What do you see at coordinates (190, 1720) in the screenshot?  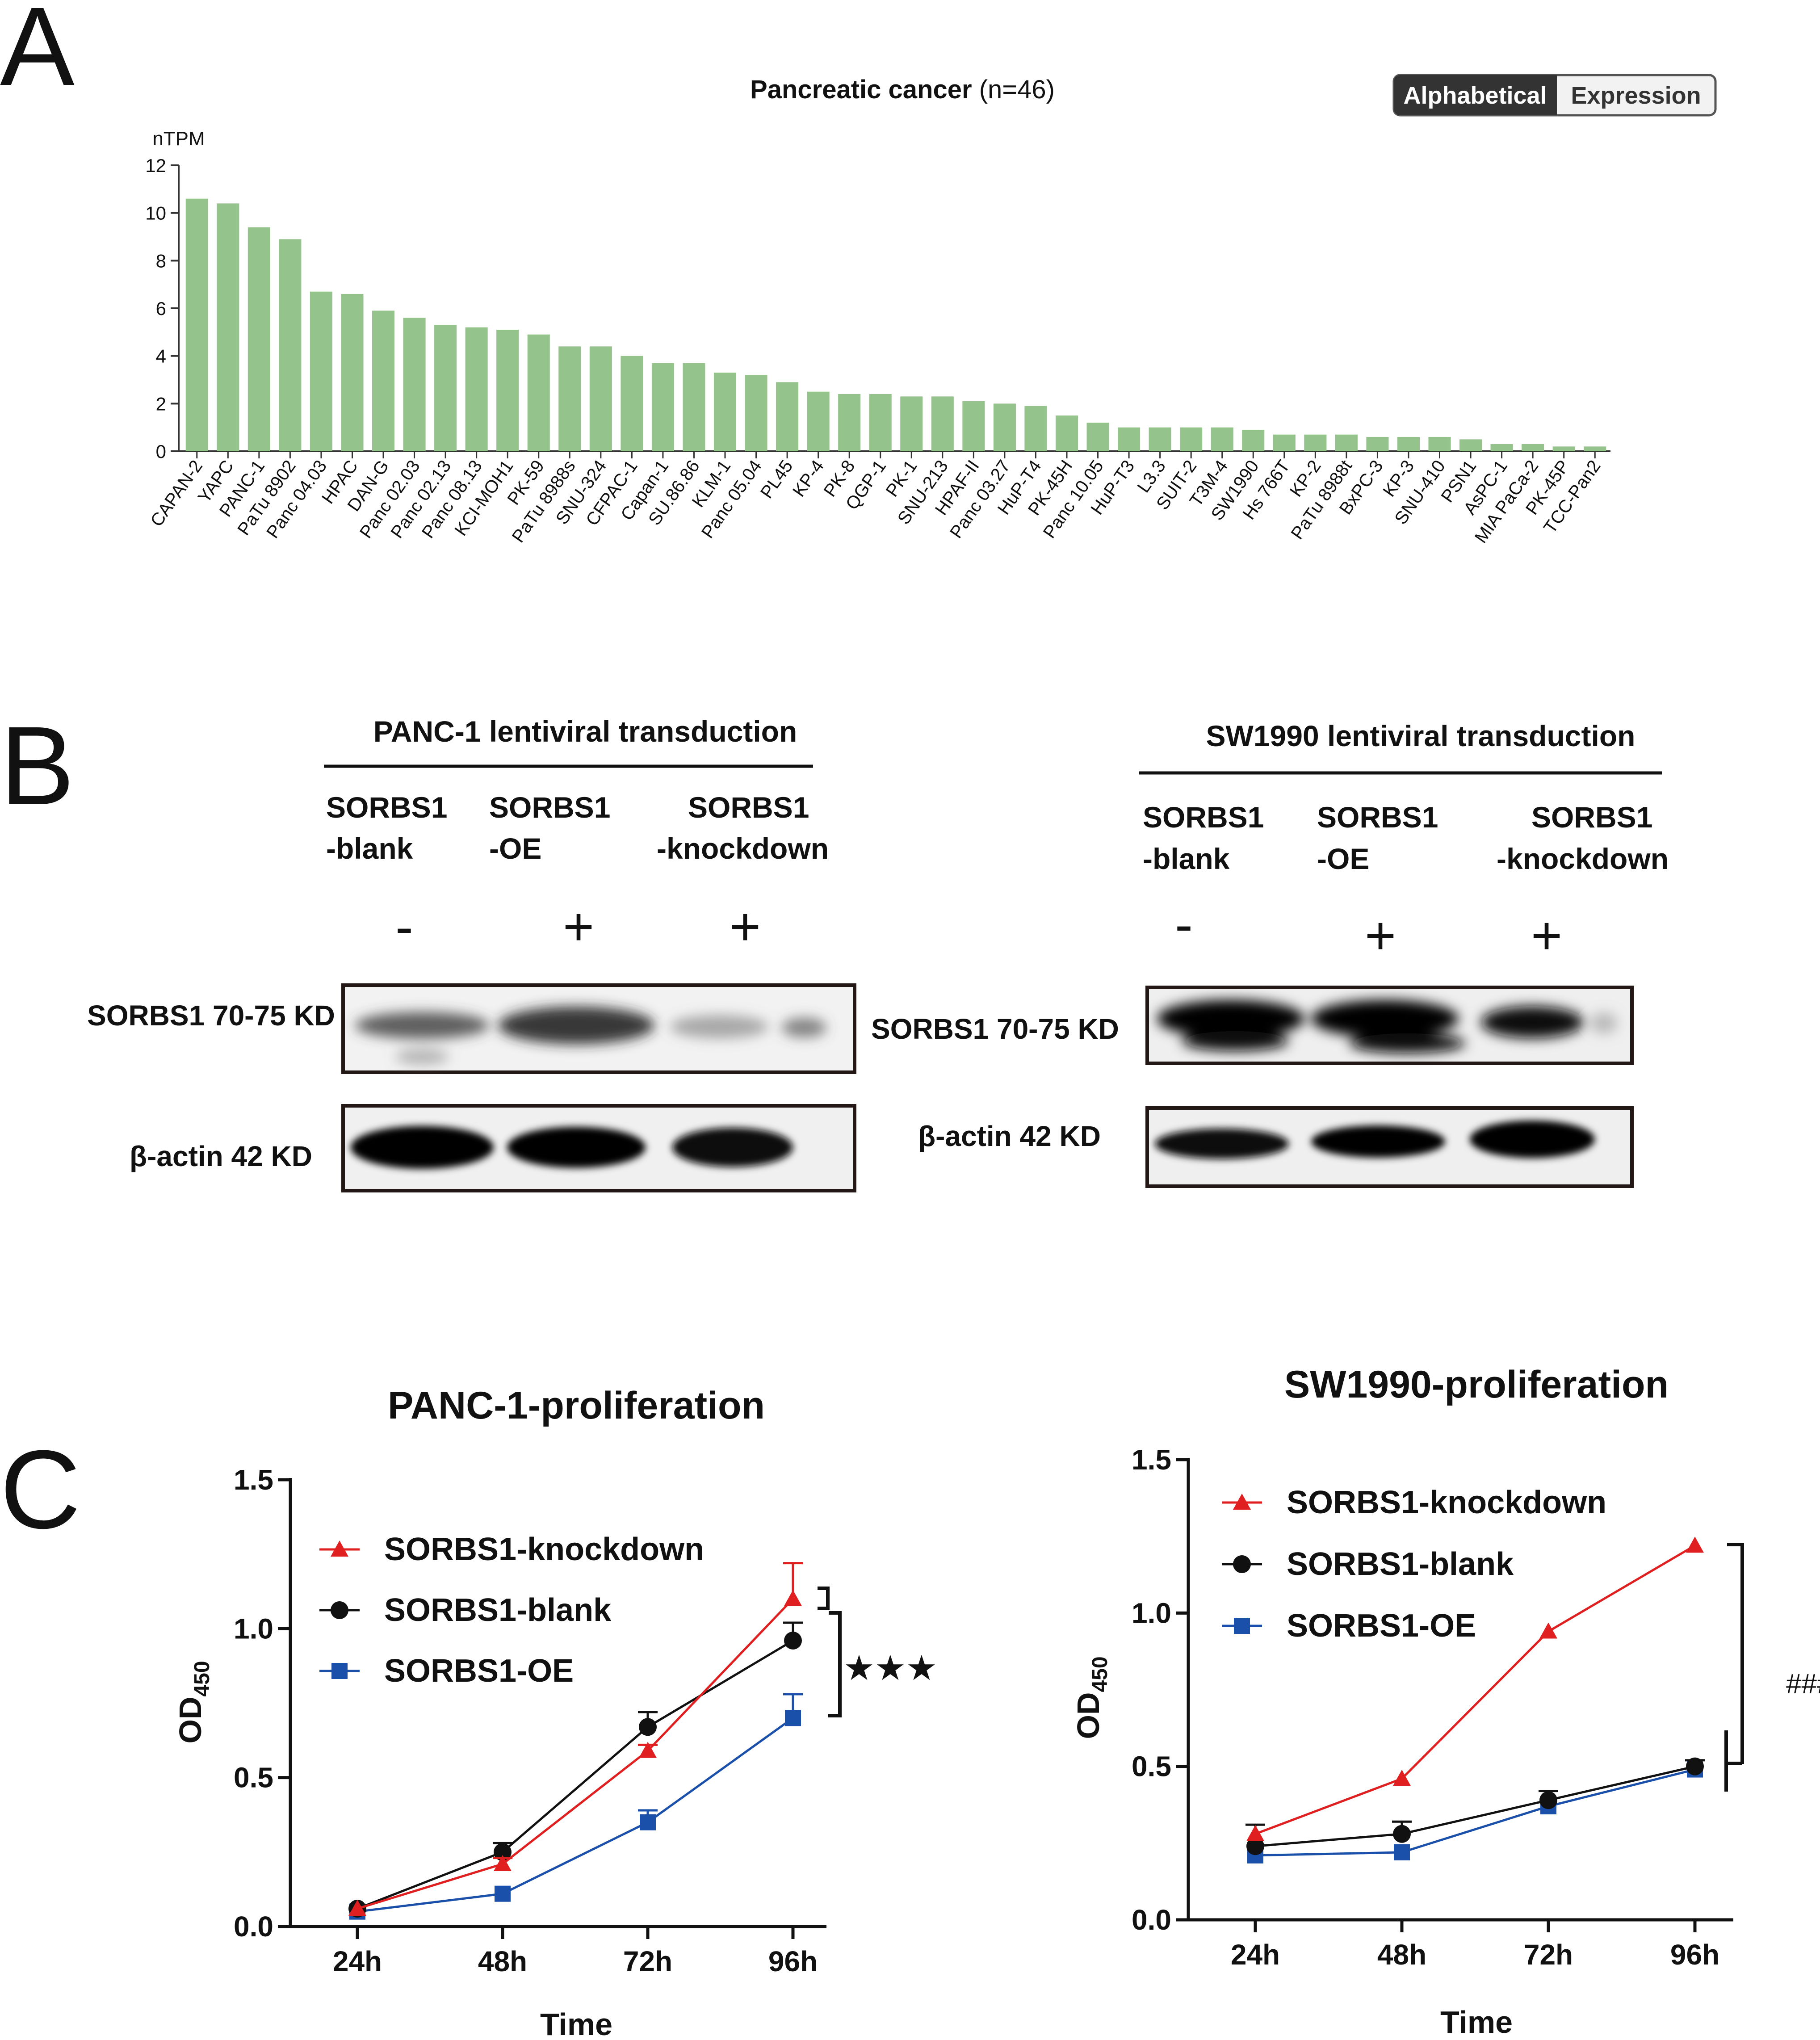 I see `panc1-ylabel-main: OD` at bounding box center [190, 1720].